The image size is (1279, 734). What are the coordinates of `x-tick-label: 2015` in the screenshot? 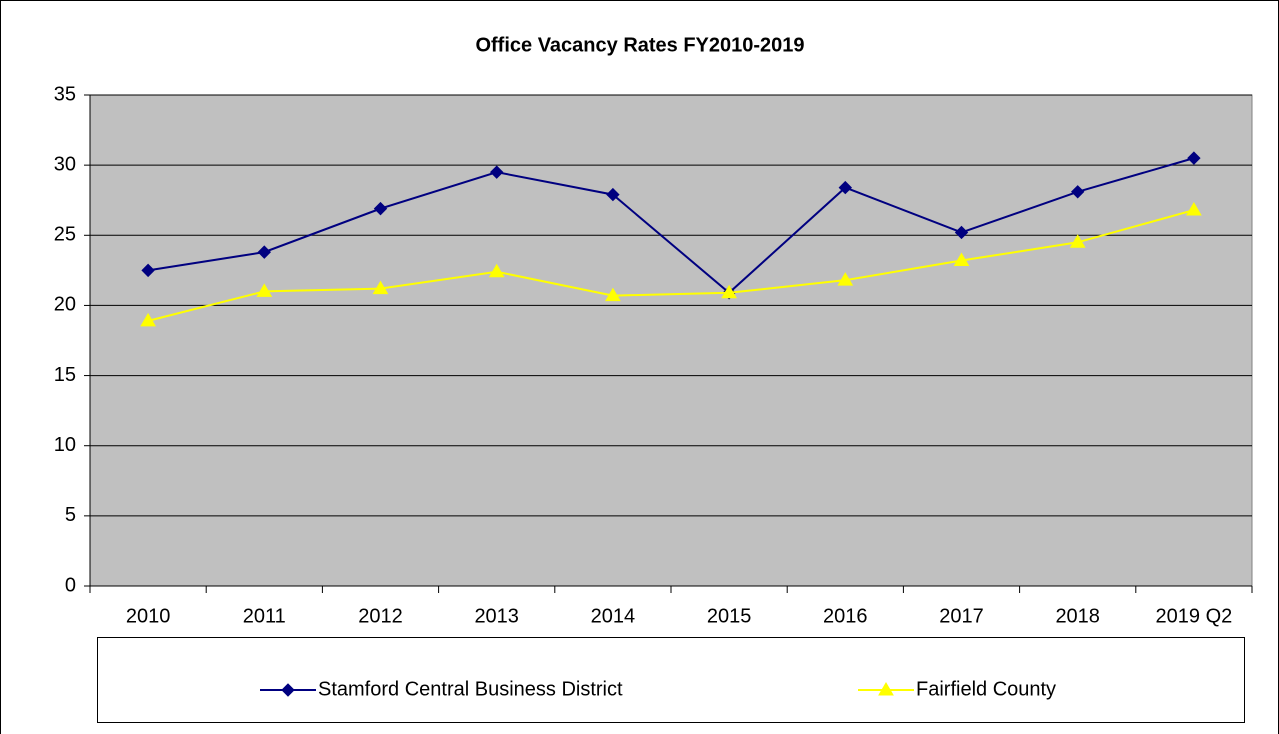 It's located at (729, 616).